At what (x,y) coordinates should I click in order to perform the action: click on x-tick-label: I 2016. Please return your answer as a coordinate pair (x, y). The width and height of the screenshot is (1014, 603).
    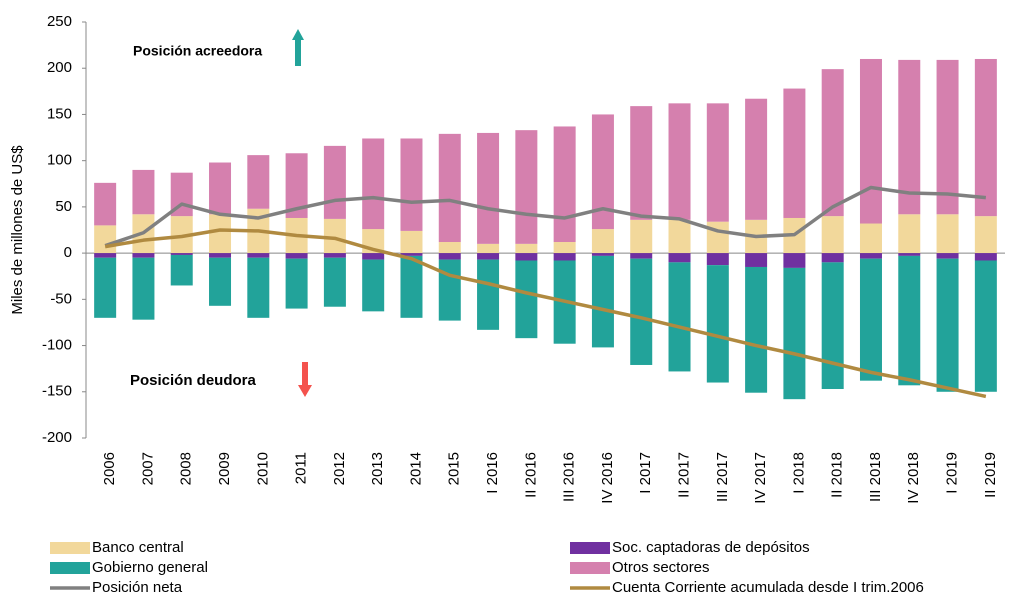
    Looking at the image, I should click on (492, 473).